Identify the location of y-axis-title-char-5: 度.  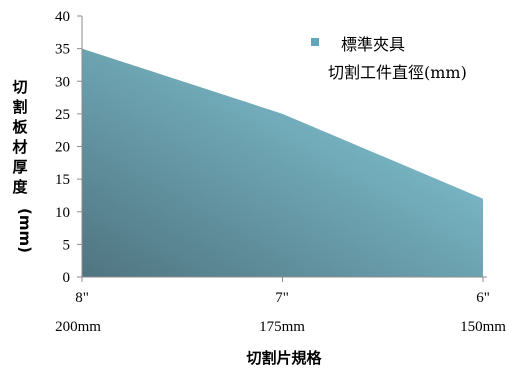
(20, 187).